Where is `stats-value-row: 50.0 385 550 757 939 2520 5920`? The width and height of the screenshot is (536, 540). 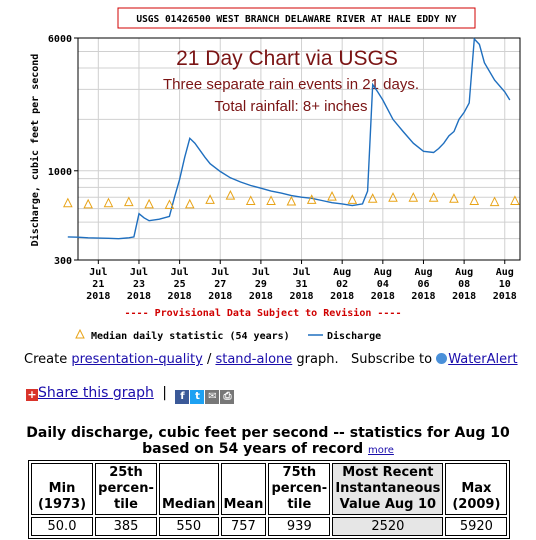
stats-value-row: 50.0 385 550 757 939 2520 5920 is located at coordinates (269, 526).